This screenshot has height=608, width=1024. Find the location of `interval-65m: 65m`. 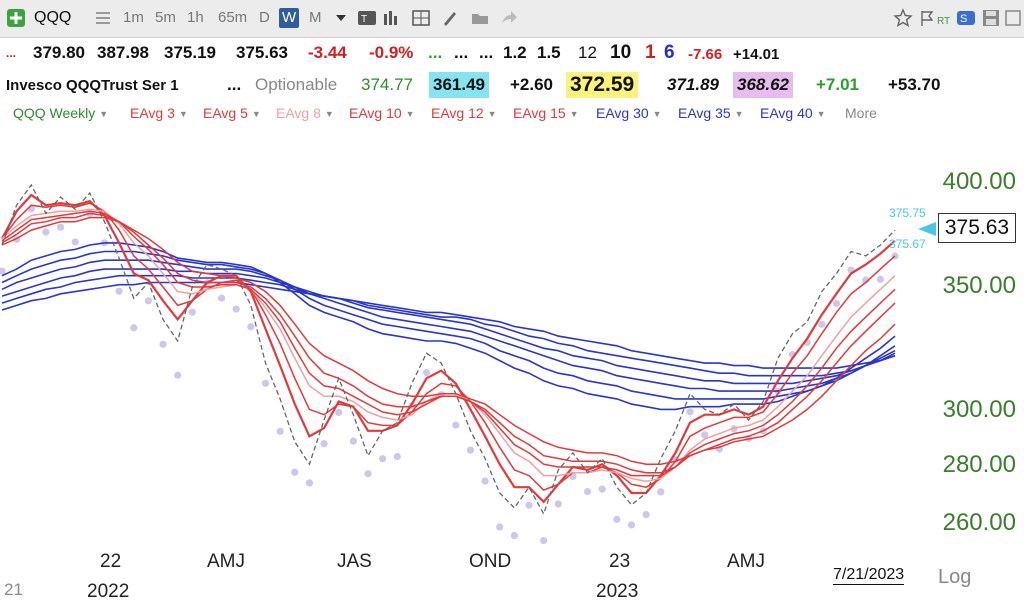

interval-65m: 65m is located at coordinates (233, 17).